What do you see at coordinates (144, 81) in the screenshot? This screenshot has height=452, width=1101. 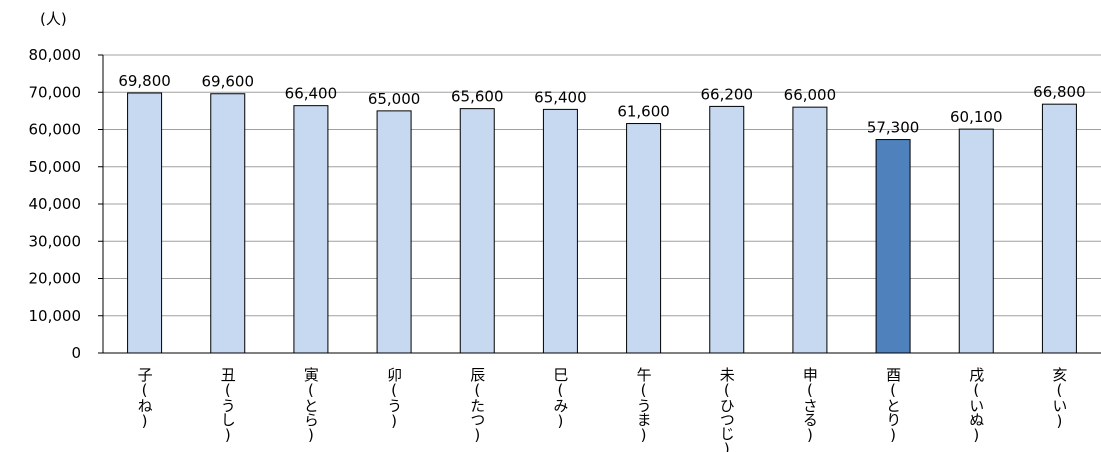 I see `data-label: 69,800` at bounding box center [144, 81].